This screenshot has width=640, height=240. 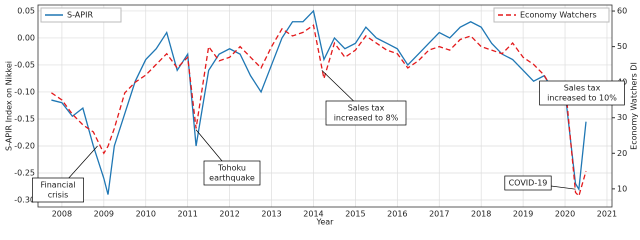 What do you see at coordinates (622, 117) in the screenshot?
I see `y2-tick-label: 30` at bounding box center [622, 117].